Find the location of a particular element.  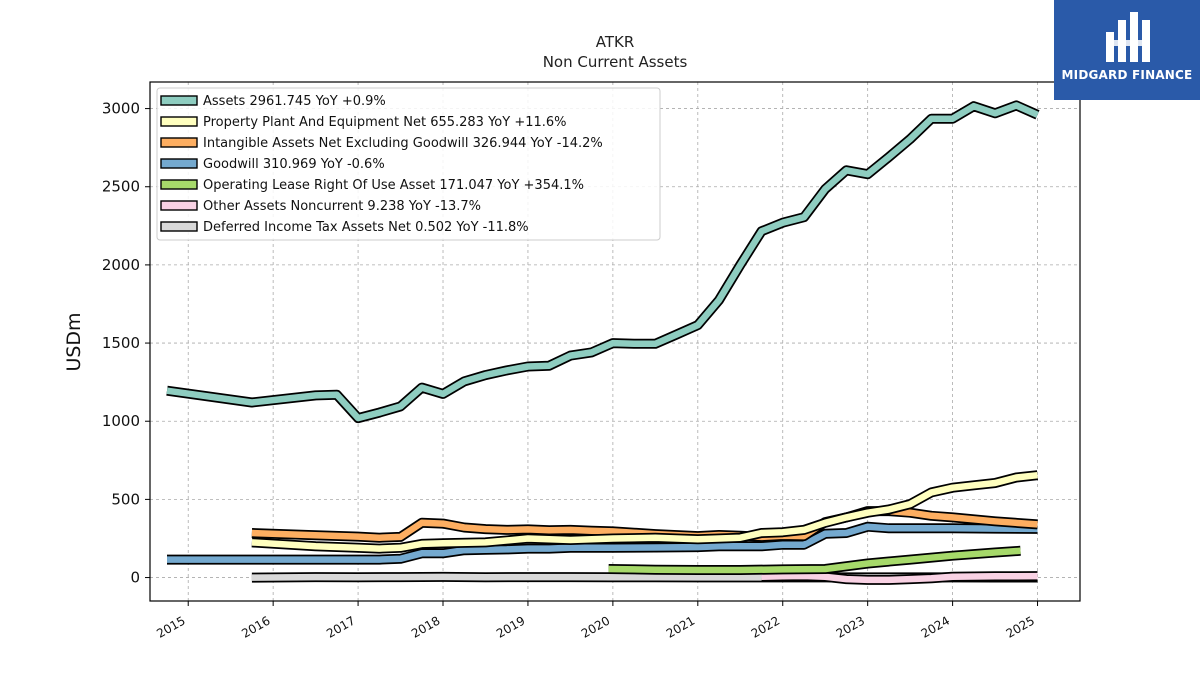

chart-subtitle: Non Current Assets is located at coordinates (615, 62).